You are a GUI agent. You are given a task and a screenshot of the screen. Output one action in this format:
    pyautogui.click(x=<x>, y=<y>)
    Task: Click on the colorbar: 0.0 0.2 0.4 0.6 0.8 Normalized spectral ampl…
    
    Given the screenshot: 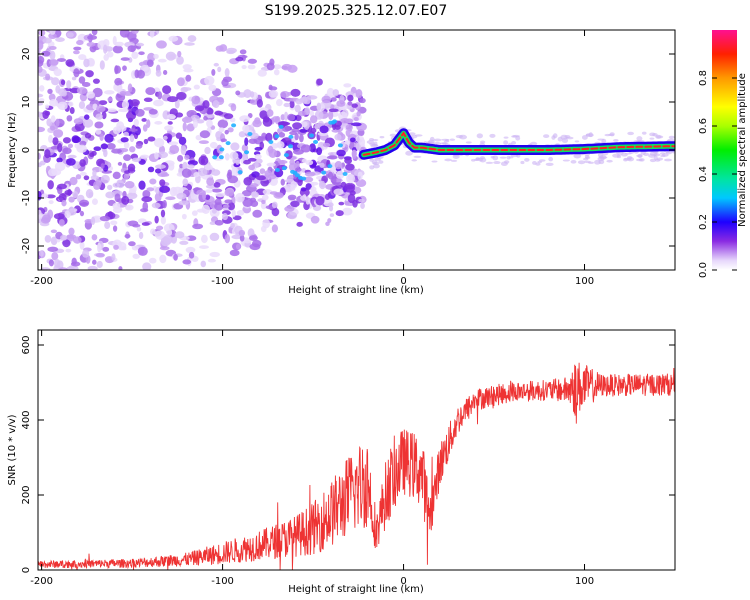 What is the action you would take?
    pyautogui.click(x=723, y=154)
    